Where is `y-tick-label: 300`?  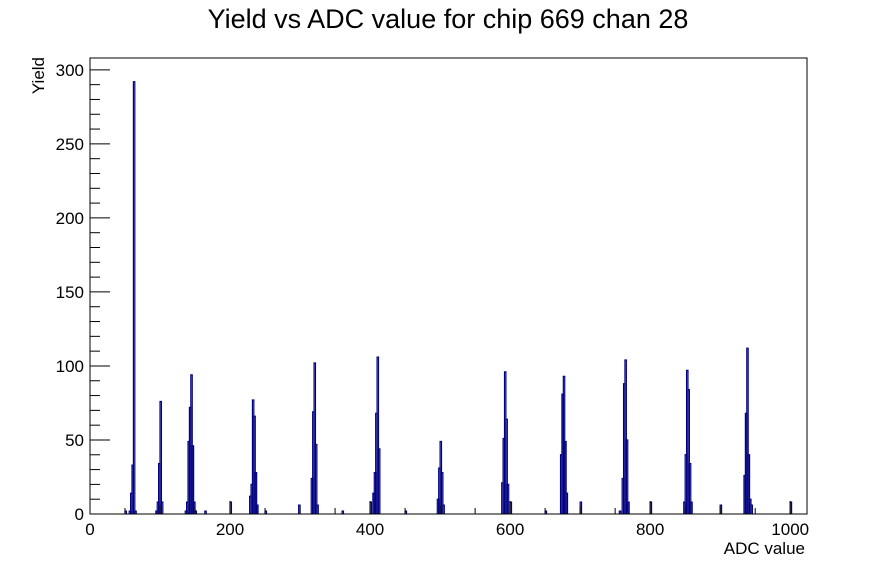 y-tick-label: 300 is located at coordinates (70, 70).